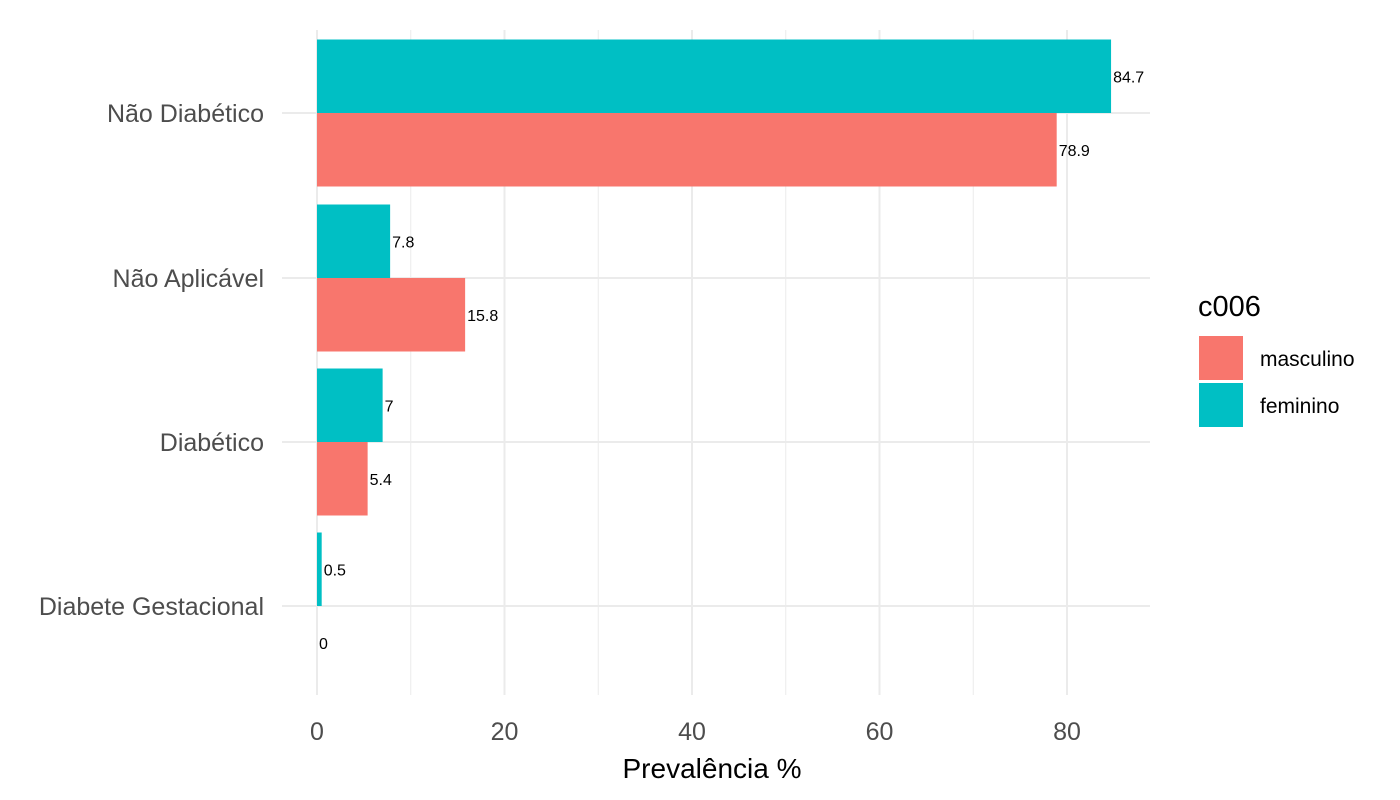 The image size is (1400, 800). What do you see at coordinates (1221, 405) in the screenshot?
I see `legend-key-feminino` at bounding box center [1221, 405].